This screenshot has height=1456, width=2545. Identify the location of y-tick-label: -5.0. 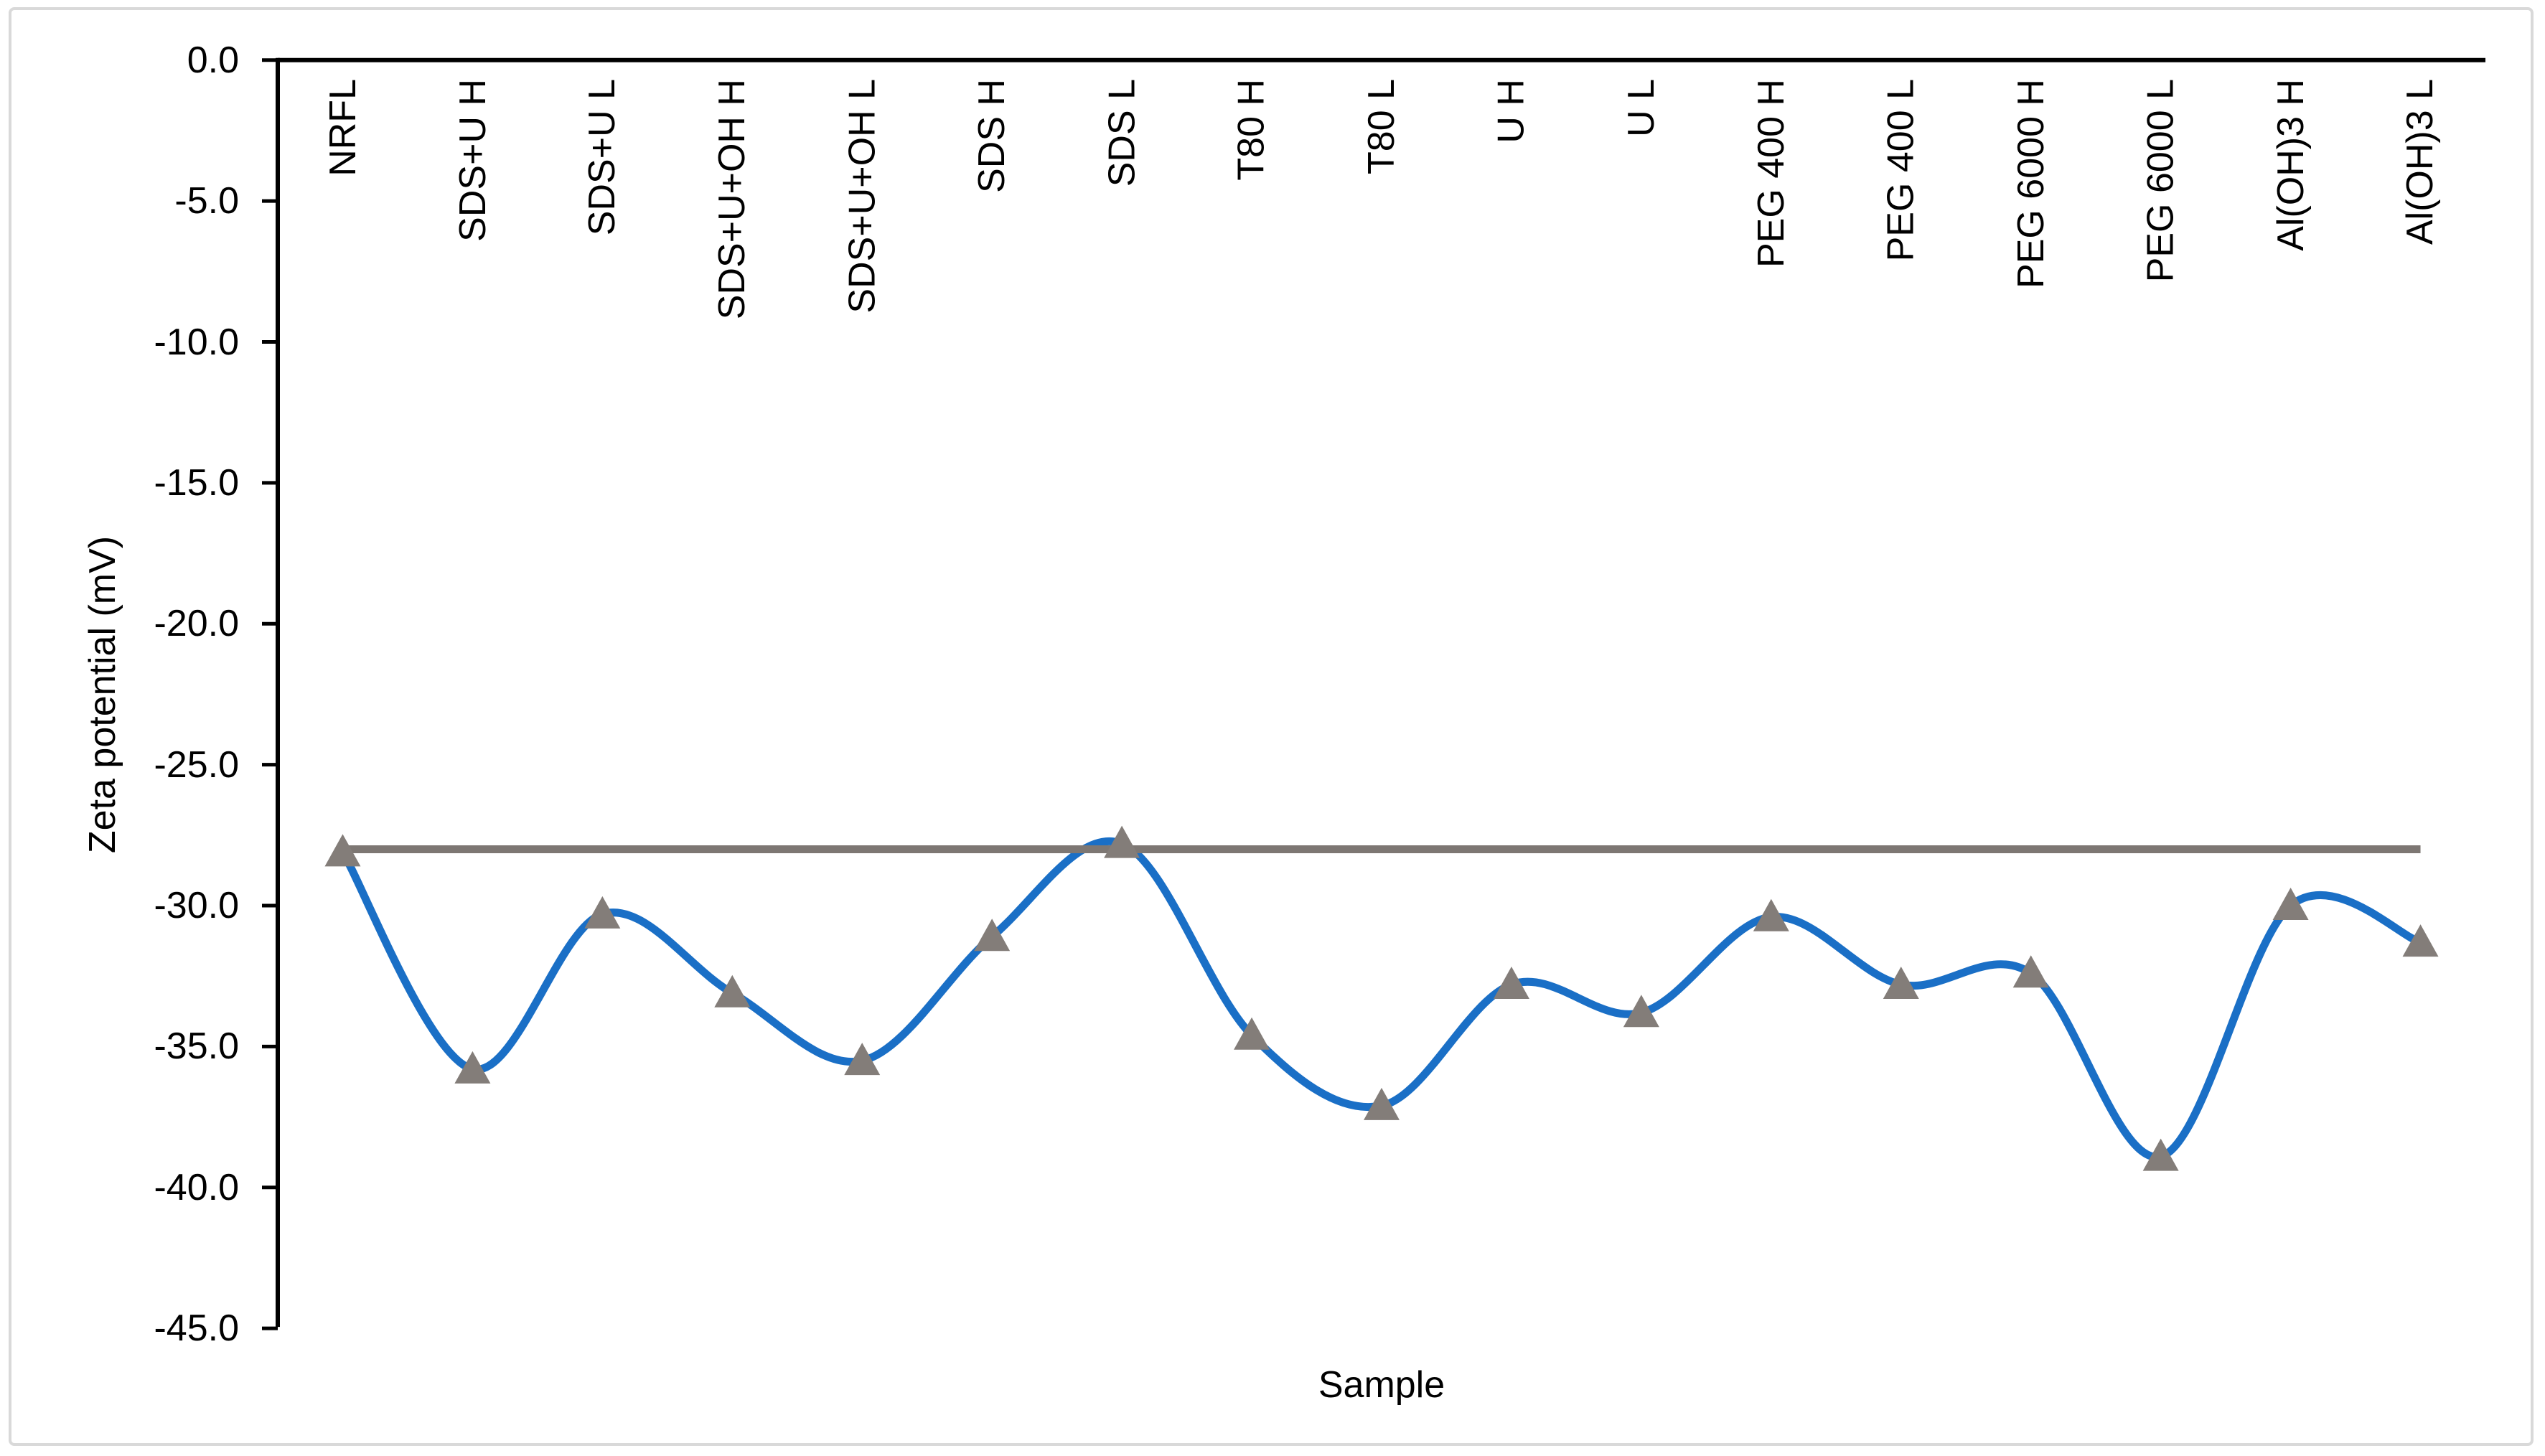
(206, 201).